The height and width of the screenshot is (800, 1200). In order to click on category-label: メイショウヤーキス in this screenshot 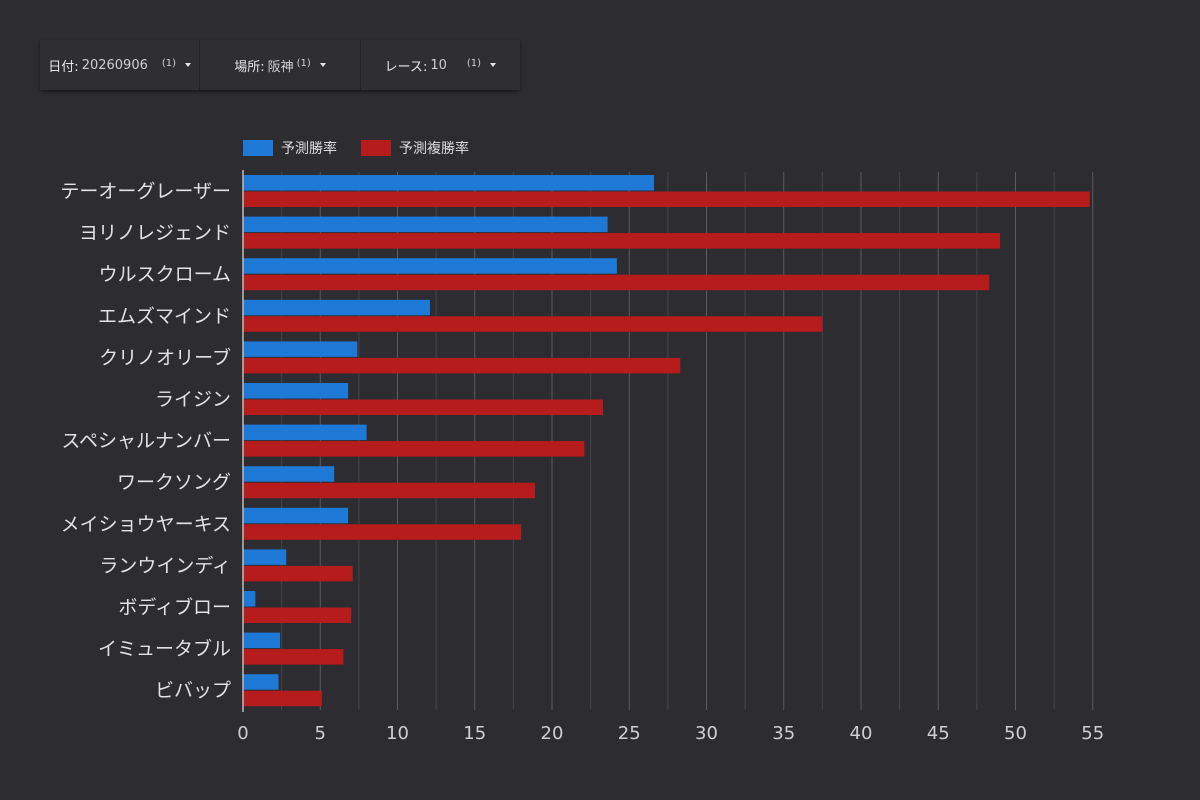, I will do `click(146, 524)`.